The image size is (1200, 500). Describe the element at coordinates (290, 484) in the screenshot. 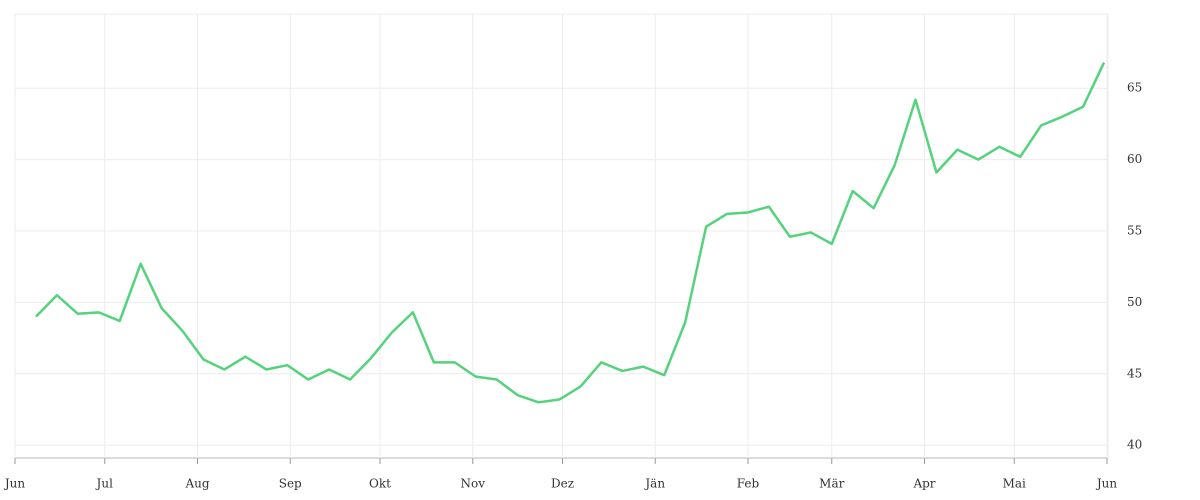

I see `x-tick-label: Sep` at that location.